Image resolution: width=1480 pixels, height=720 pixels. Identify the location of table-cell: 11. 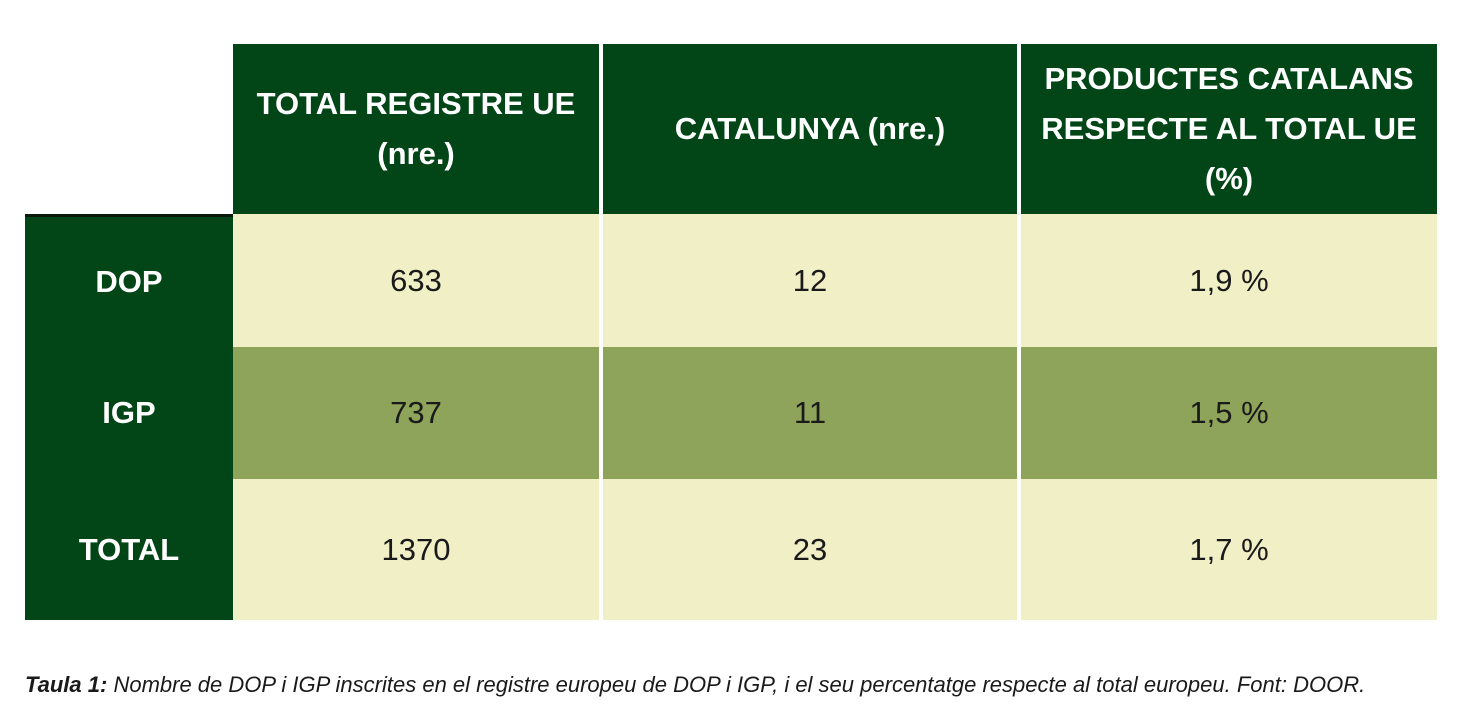
(812, 413).